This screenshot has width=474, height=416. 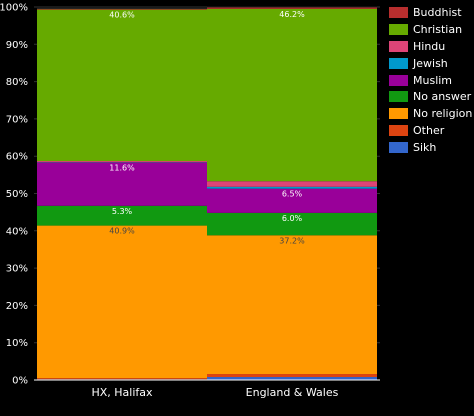 I want to click on data-label: 40.6%, so click(x=122, y=15).